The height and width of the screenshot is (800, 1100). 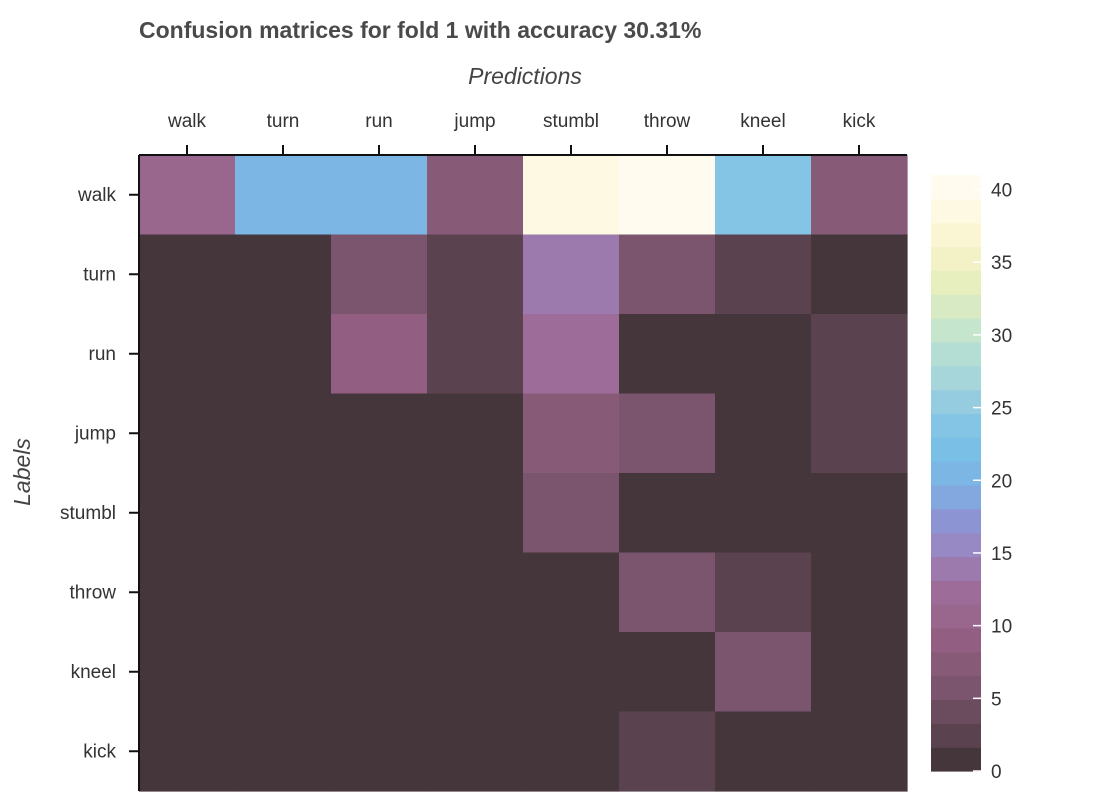 What do you see at coordinates (571, 433) in the screenshot?
I see `heatmap-cell-jump-stumbl` at bounding box center [571, 433].